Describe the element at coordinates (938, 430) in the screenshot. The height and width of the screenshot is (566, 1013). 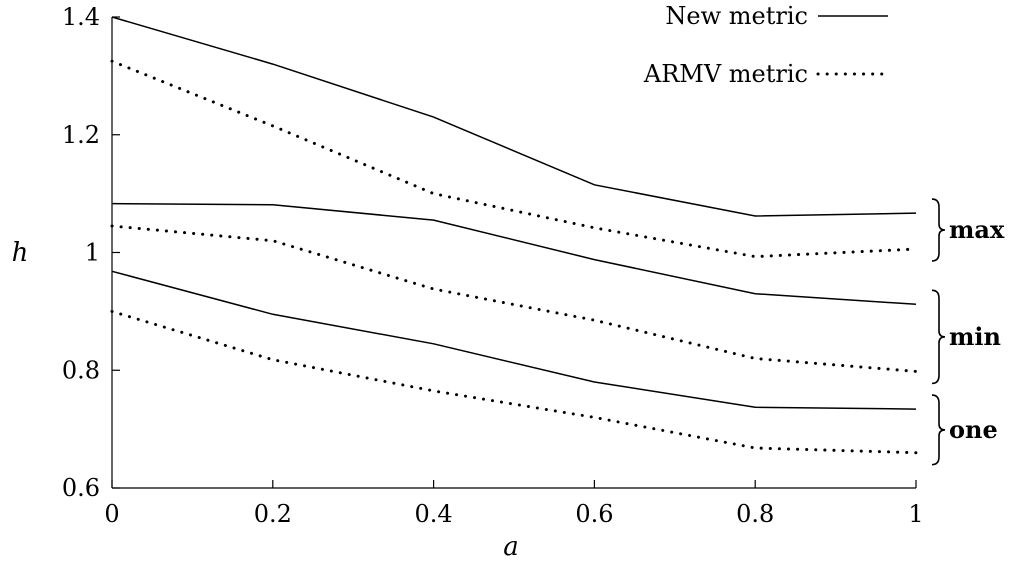
I see `brace-one` at that location.